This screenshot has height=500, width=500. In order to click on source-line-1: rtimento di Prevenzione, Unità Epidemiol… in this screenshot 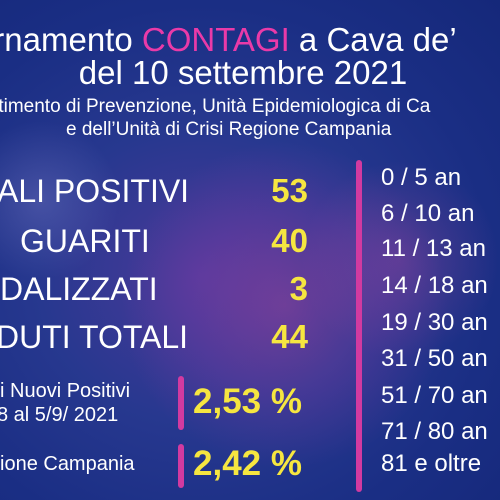, I will do `click(215, 106)`.